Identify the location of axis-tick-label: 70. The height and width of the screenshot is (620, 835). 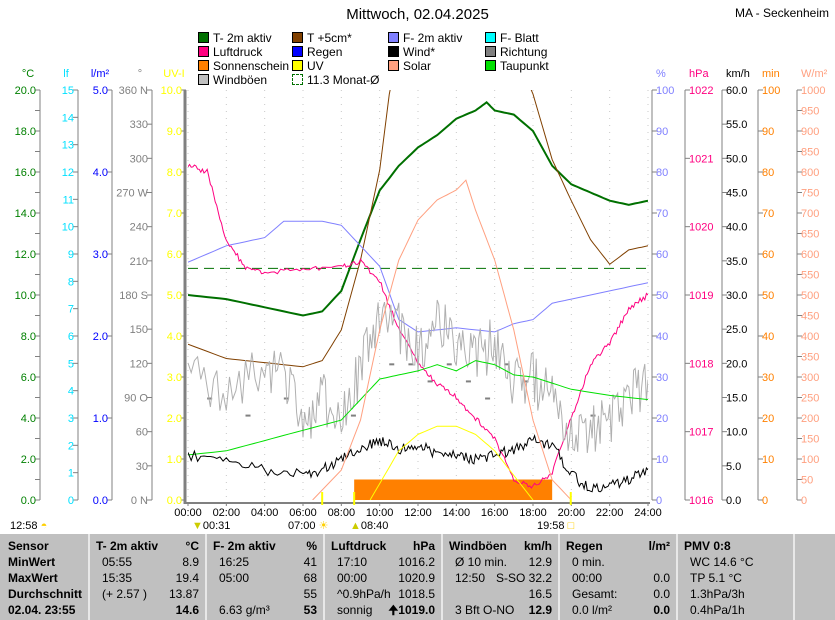
(662, 214).